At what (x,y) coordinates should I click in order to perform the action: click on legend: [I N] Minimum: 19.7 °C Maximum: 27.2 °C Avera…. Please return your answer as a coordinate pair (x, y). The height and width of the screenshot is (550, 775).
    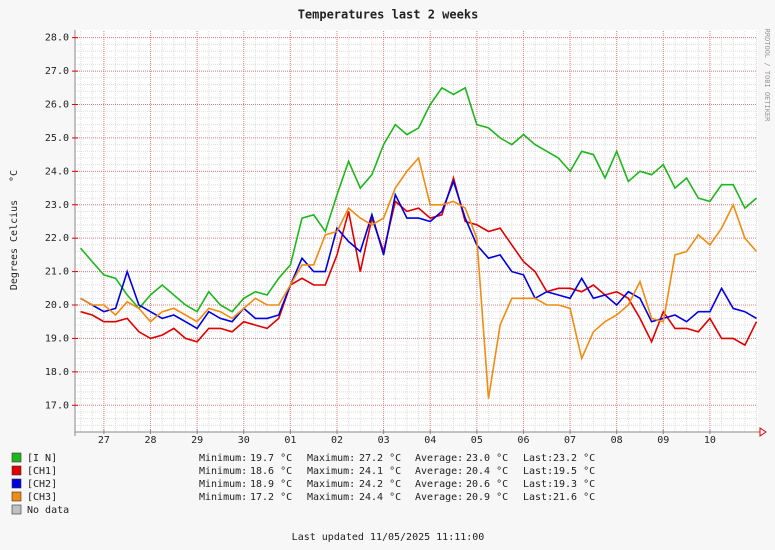
    Looking at the image, I should click on (303, 484).